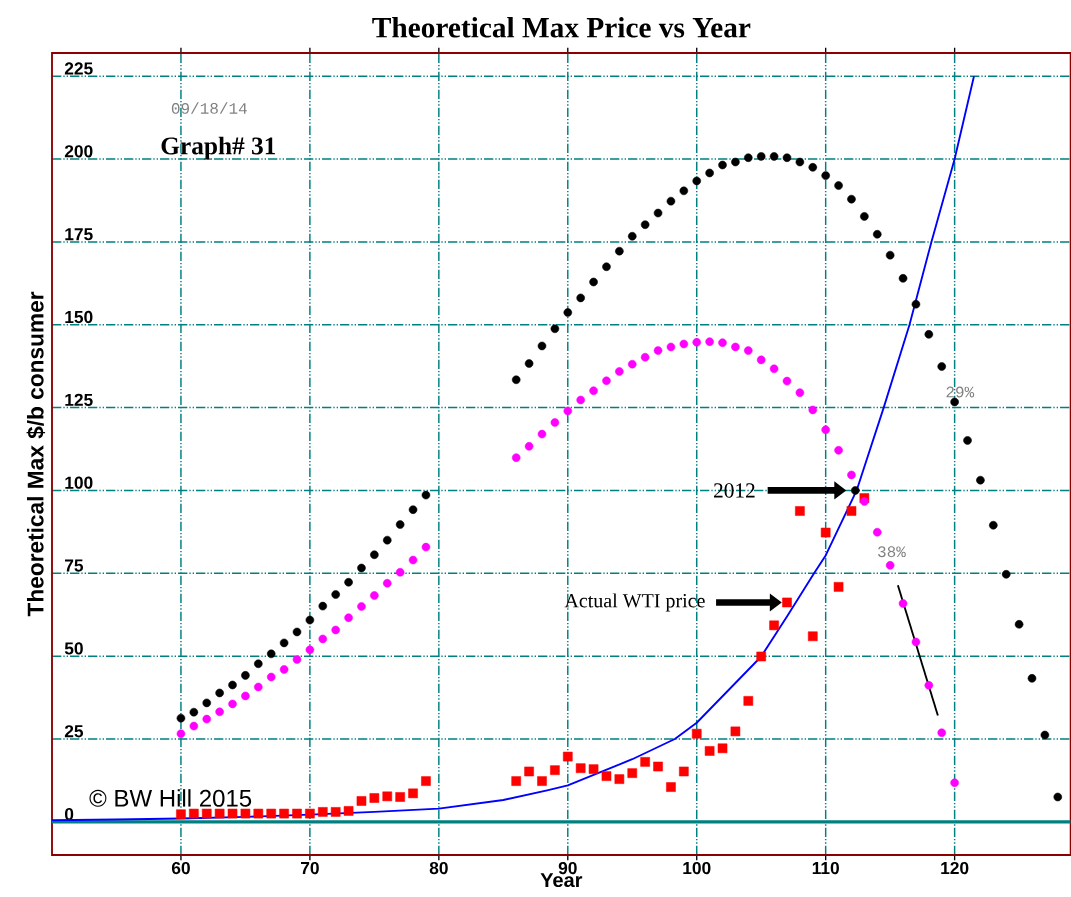  Describe the element at coordinates (79, 399) in the screenshot. I see `y-tick-label: 125` at that location.